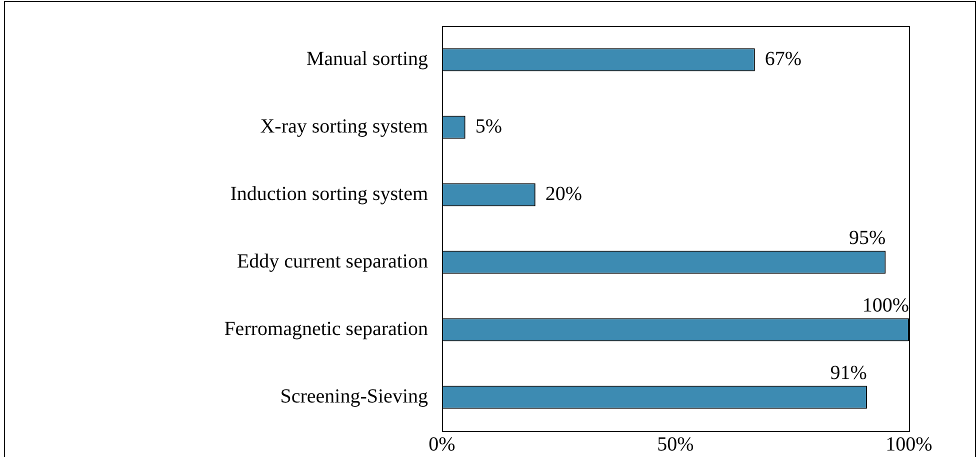 The image size is (978, 457). I want to click on data-label: 91%, so click(848, 373).